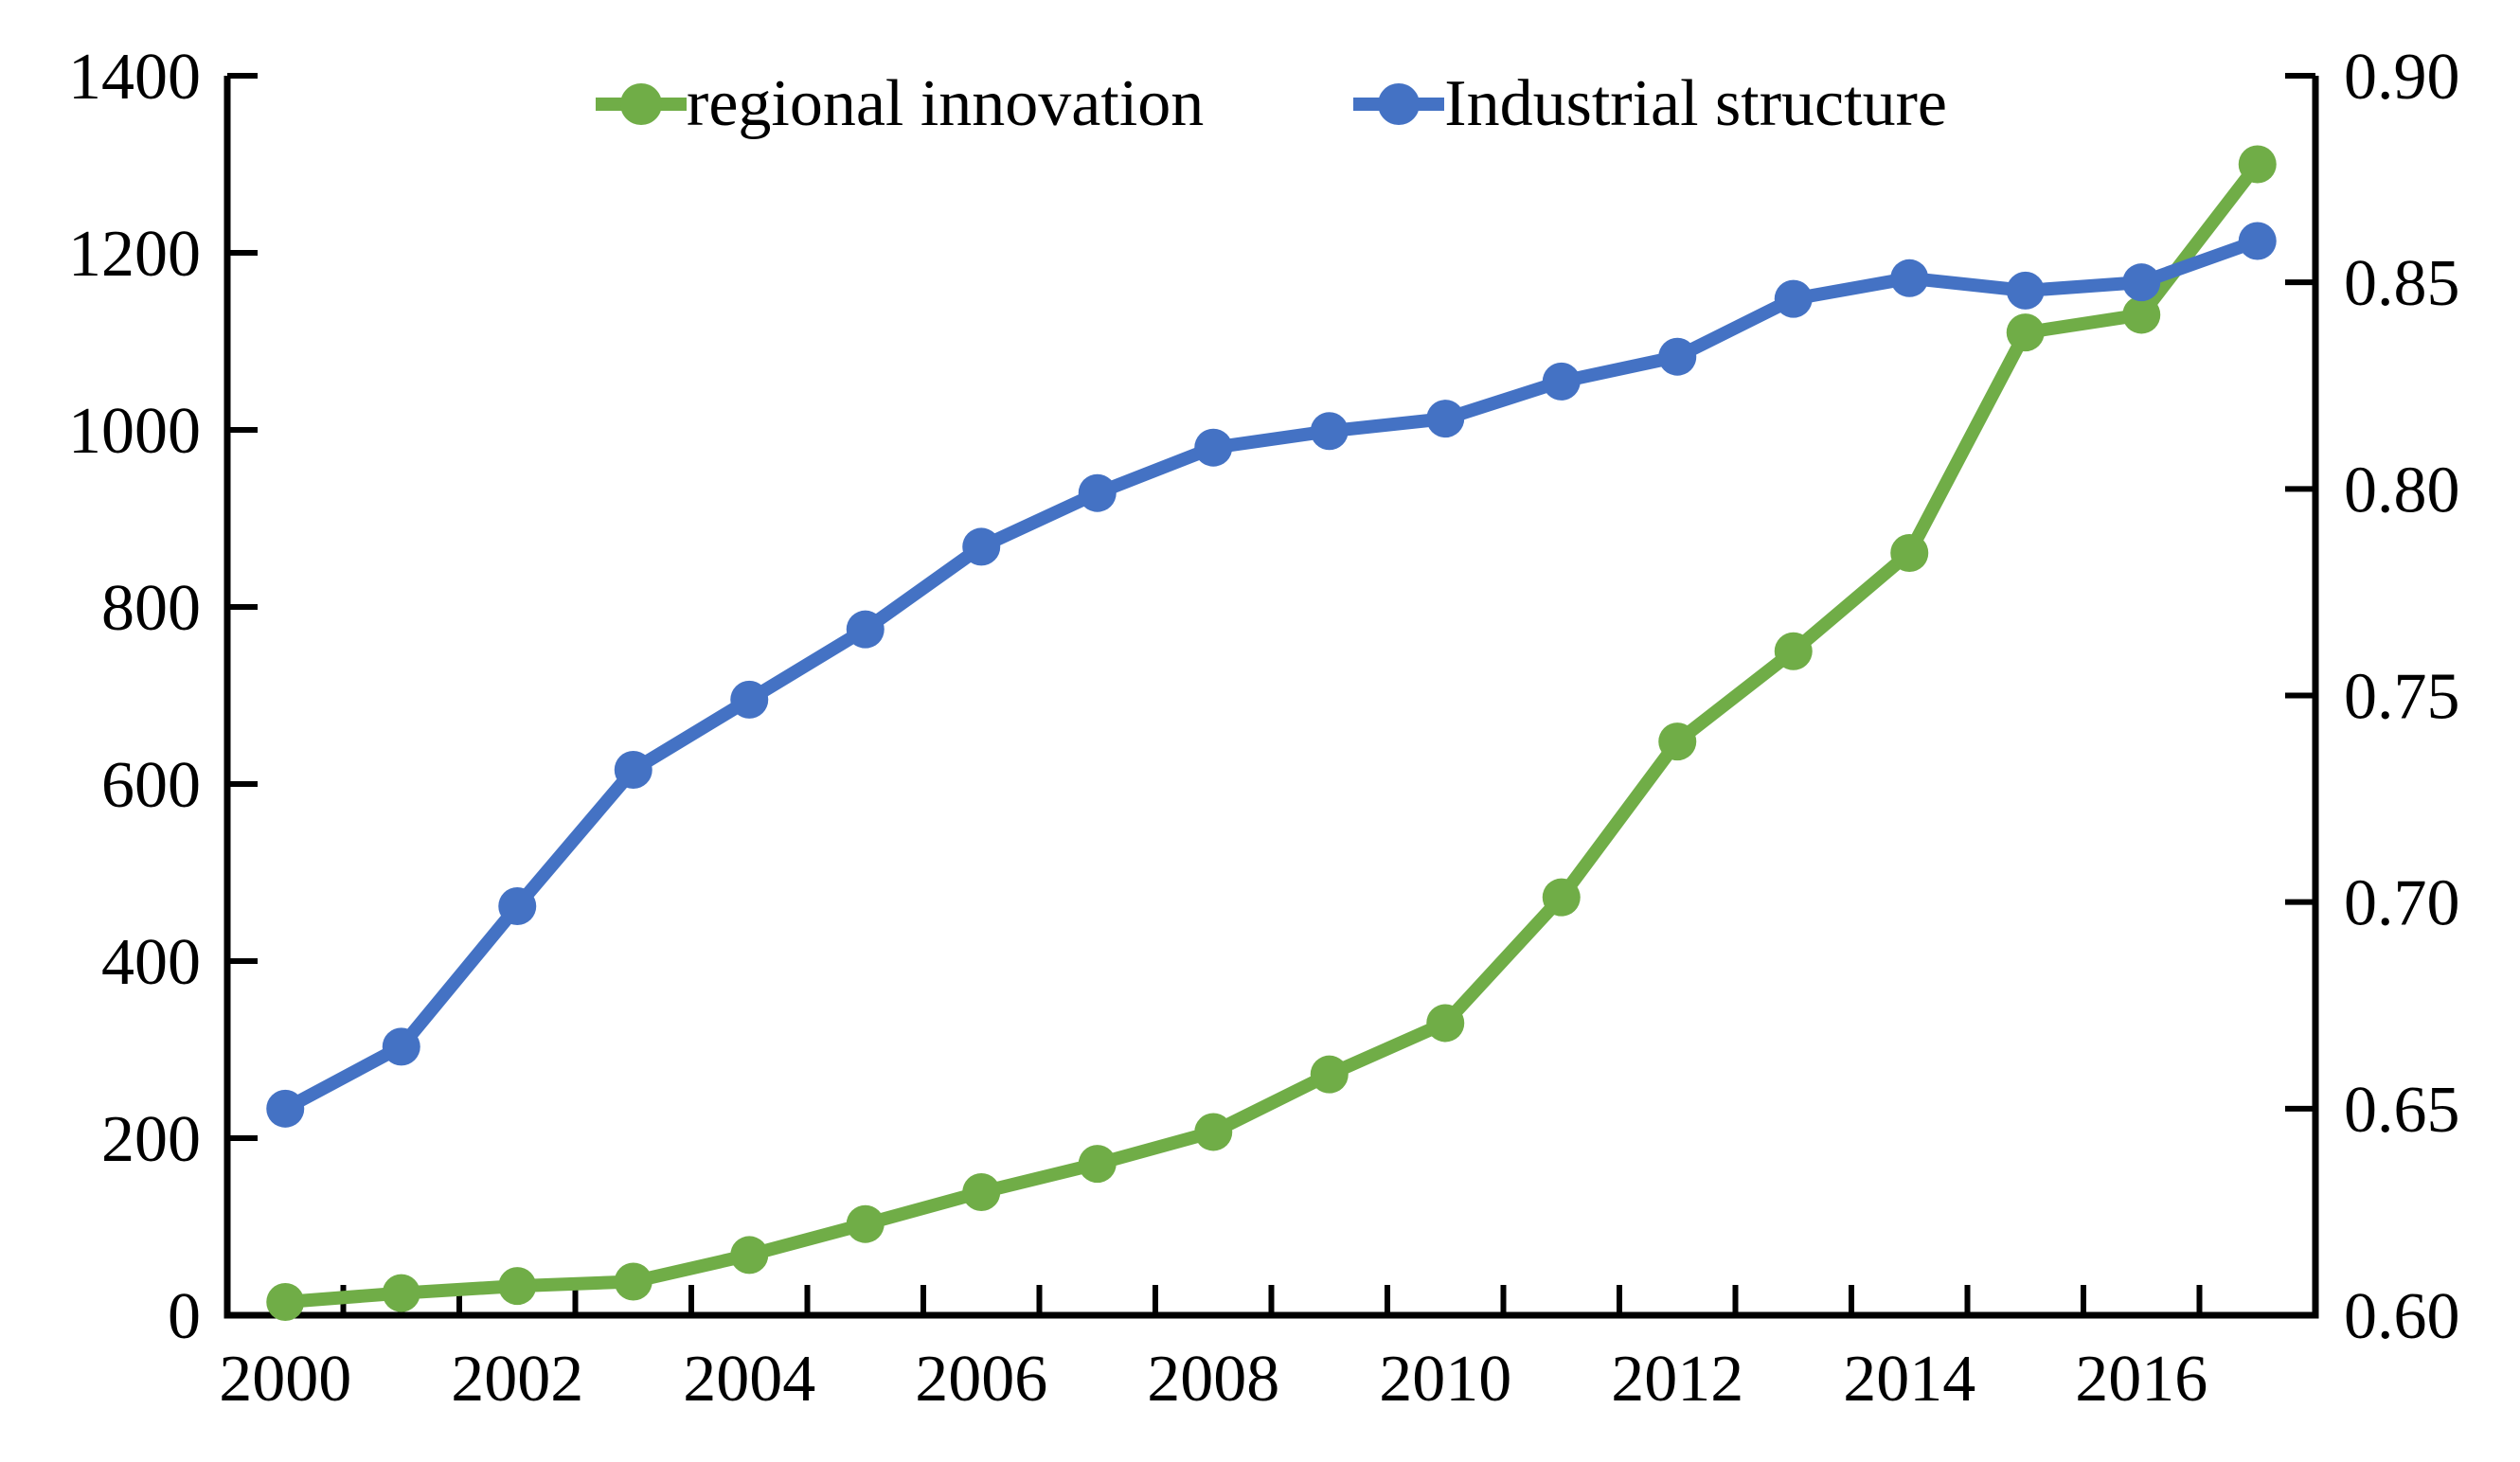 This screenshot has width=2520, height=1462. I want to click on legend: regional innovation Industrial structure, so click(1271, 104).